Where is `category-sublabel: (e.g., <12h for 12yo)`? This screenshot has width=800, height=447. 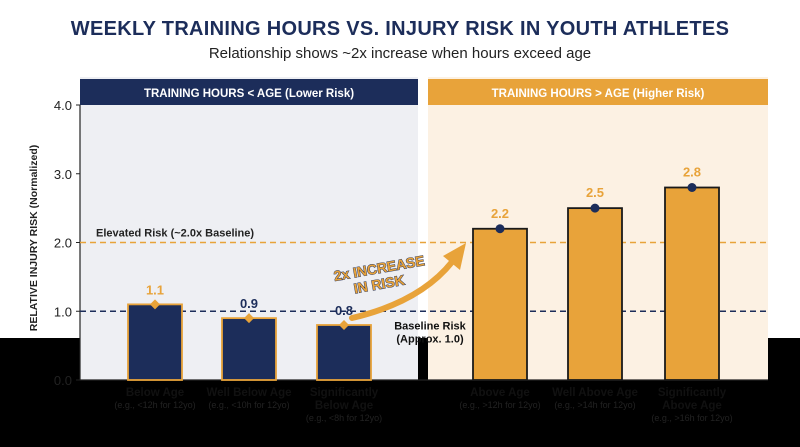
category-sublabel: (e.g., <12h for 12yo) is located at coordinates (154, 405).